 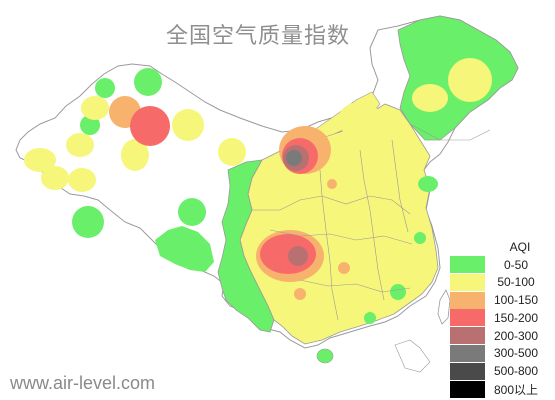 I want to click on zone-orange-small, so click(x=344, y=268).